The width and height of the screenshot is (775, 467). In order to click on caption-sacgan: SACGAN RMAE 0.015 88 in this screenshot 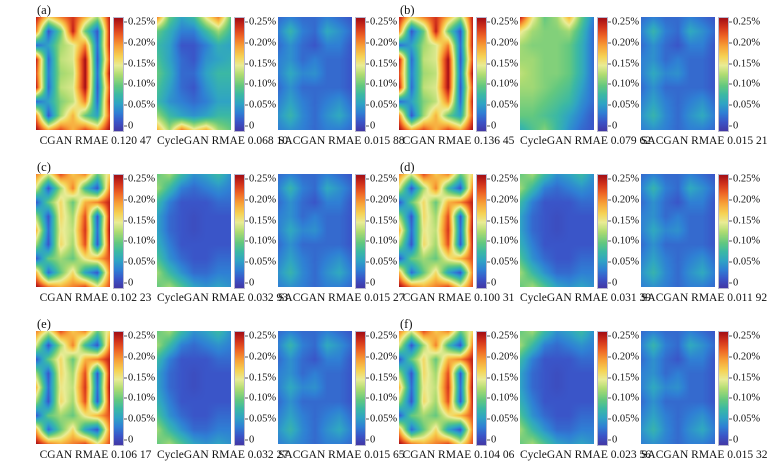, I will do `click(341, 141)`.